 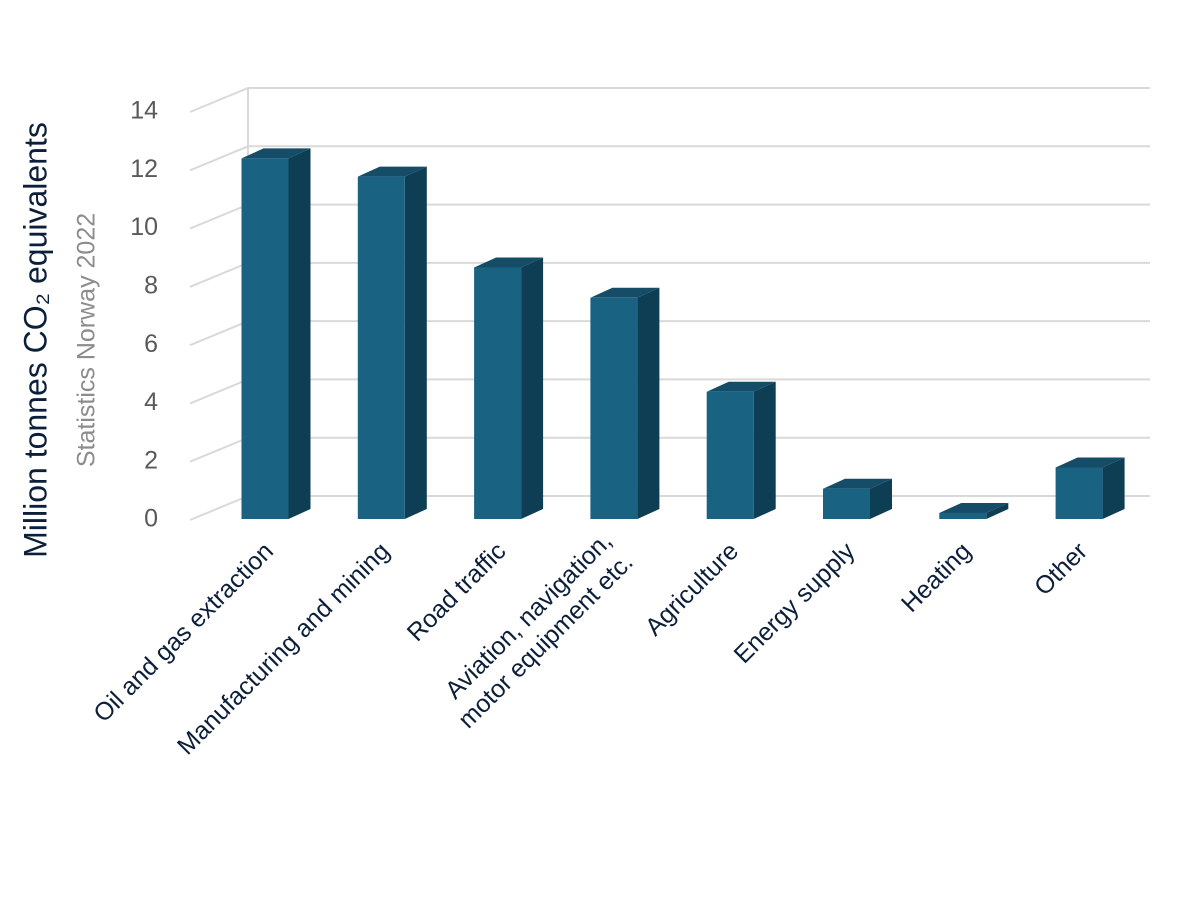 I want to click on x-tick-label: Agriculture, so click(x=692, y=589).